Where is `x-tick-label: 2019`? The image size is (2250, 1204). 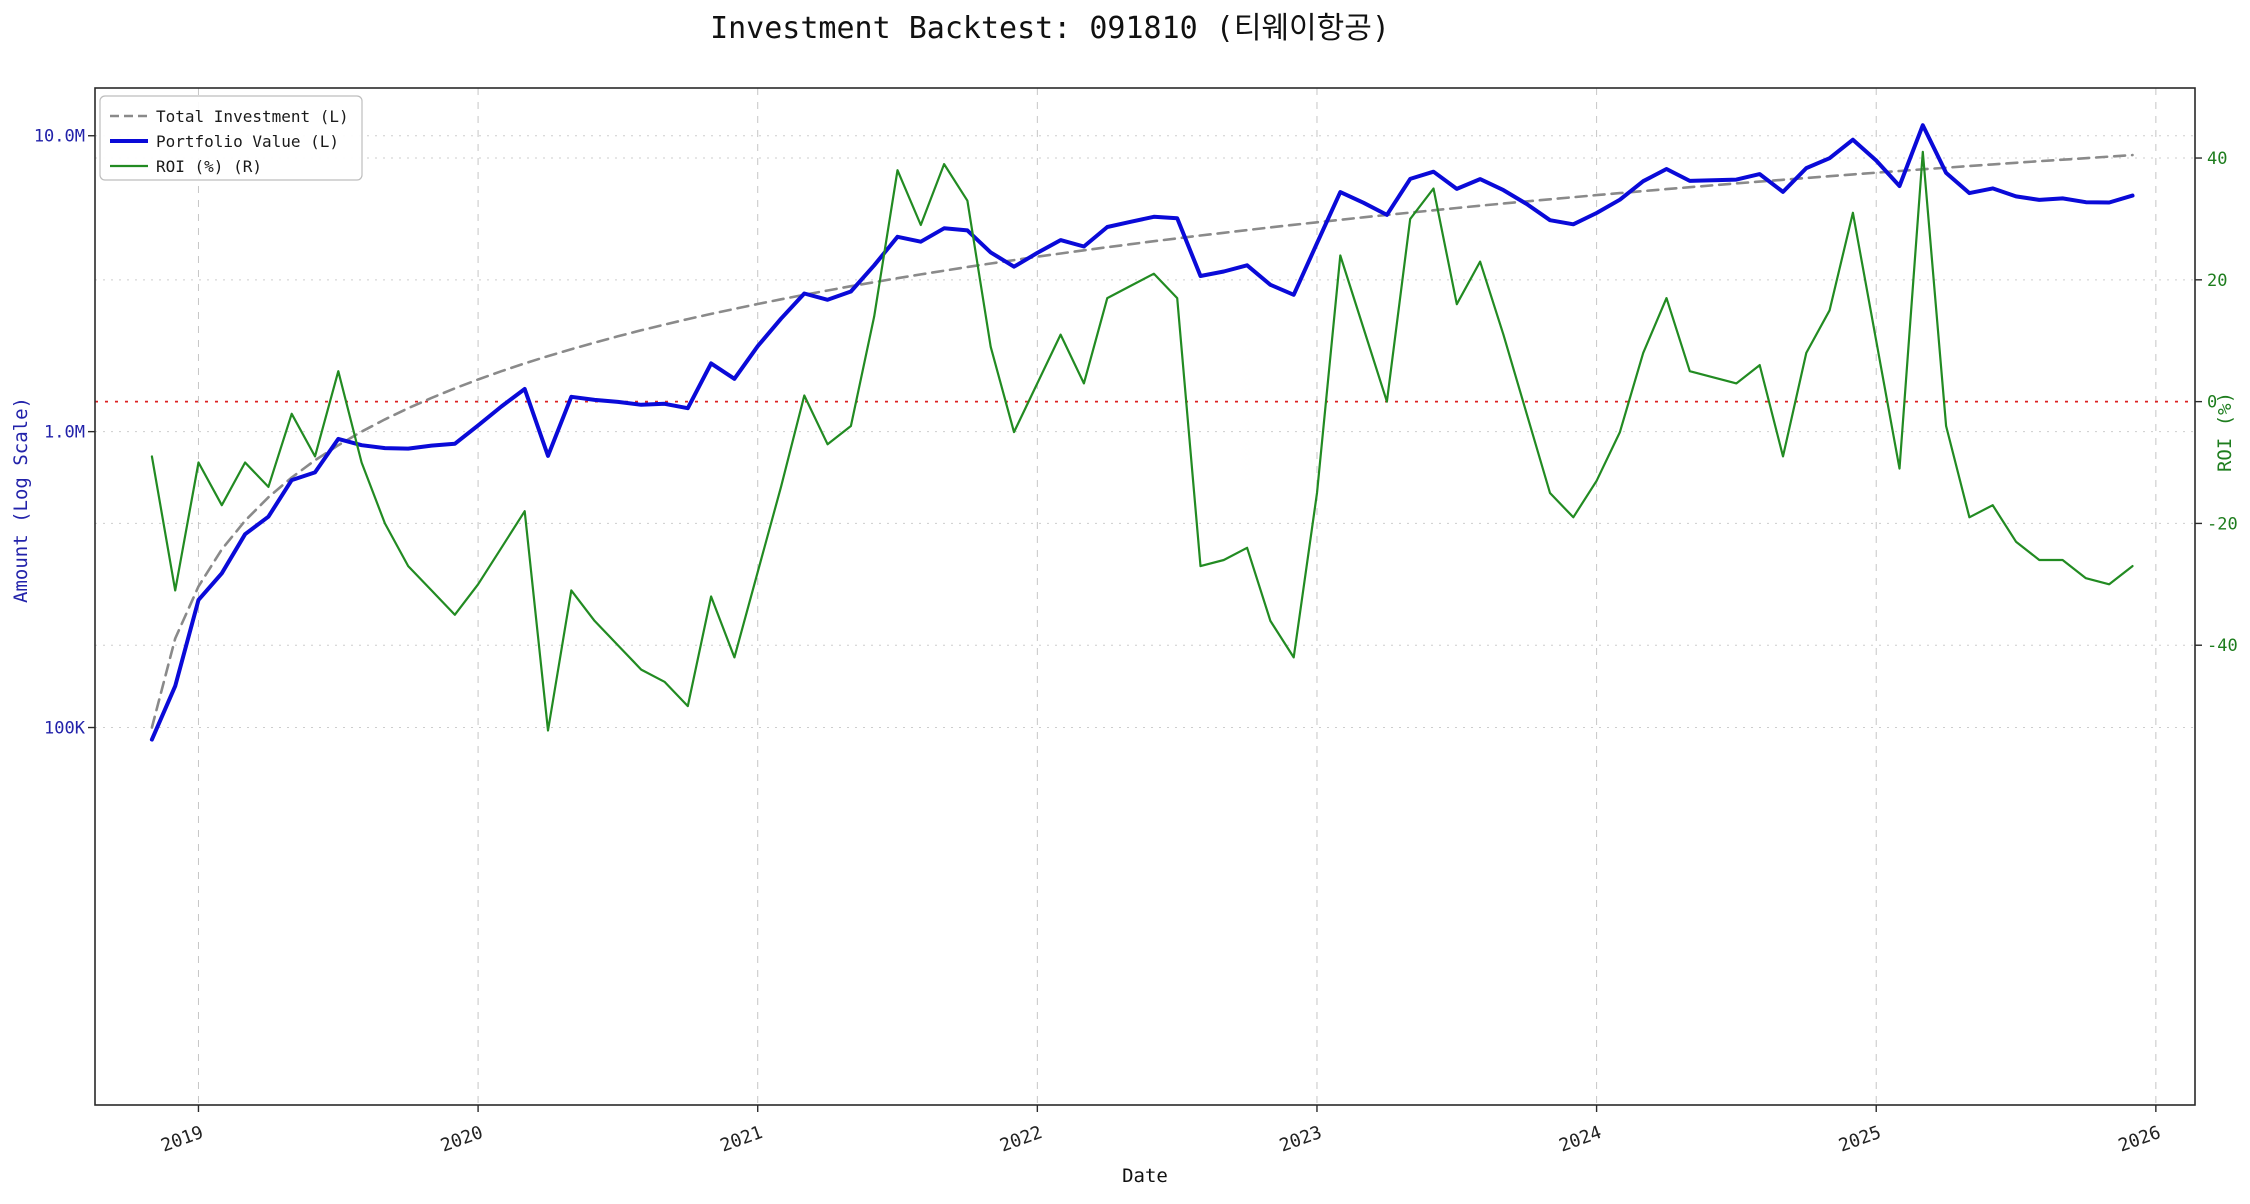
x-tick-label: 2019 is located at coordinates (182, 1139).